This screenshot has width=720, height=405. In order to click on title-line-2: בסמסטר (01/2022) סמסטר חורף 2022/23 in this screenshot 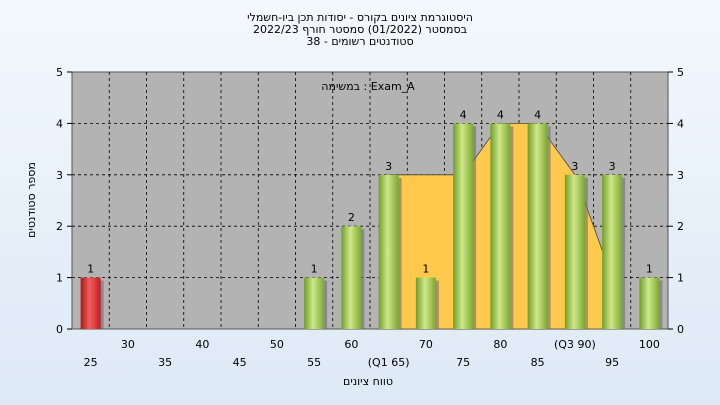, I will do `click(360, 29)`.